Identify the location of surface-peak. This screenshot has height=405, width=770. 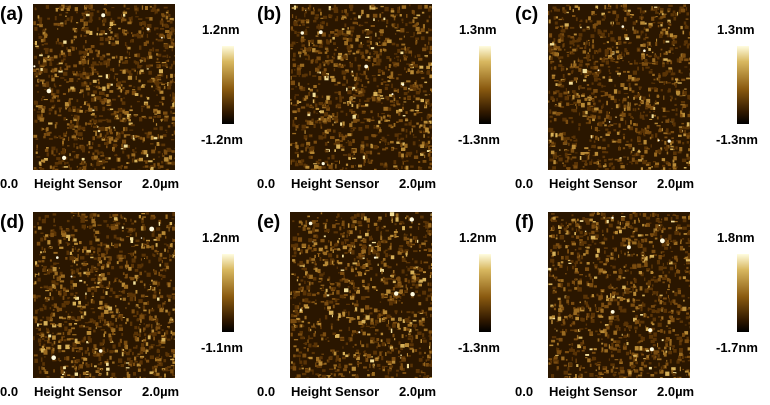
(162, 37).